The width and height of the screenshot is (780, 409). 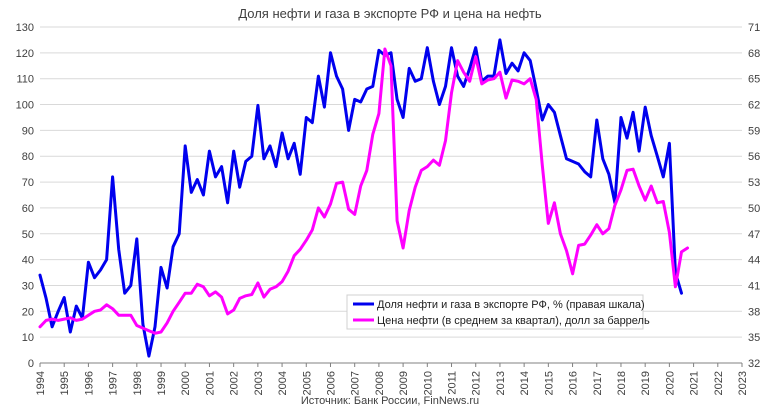 What do you see at coordinates (719, 383) in the screenshot?
I see `x-tick-label: 2022` at bounding box center [719, 383].